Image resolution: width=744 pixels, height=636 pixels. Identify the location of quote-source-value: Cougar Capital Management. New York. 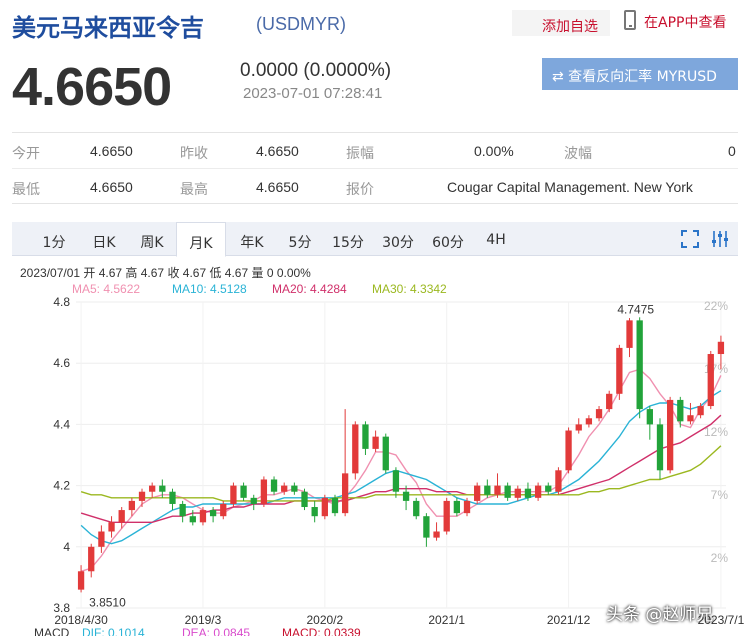
(570, 187).